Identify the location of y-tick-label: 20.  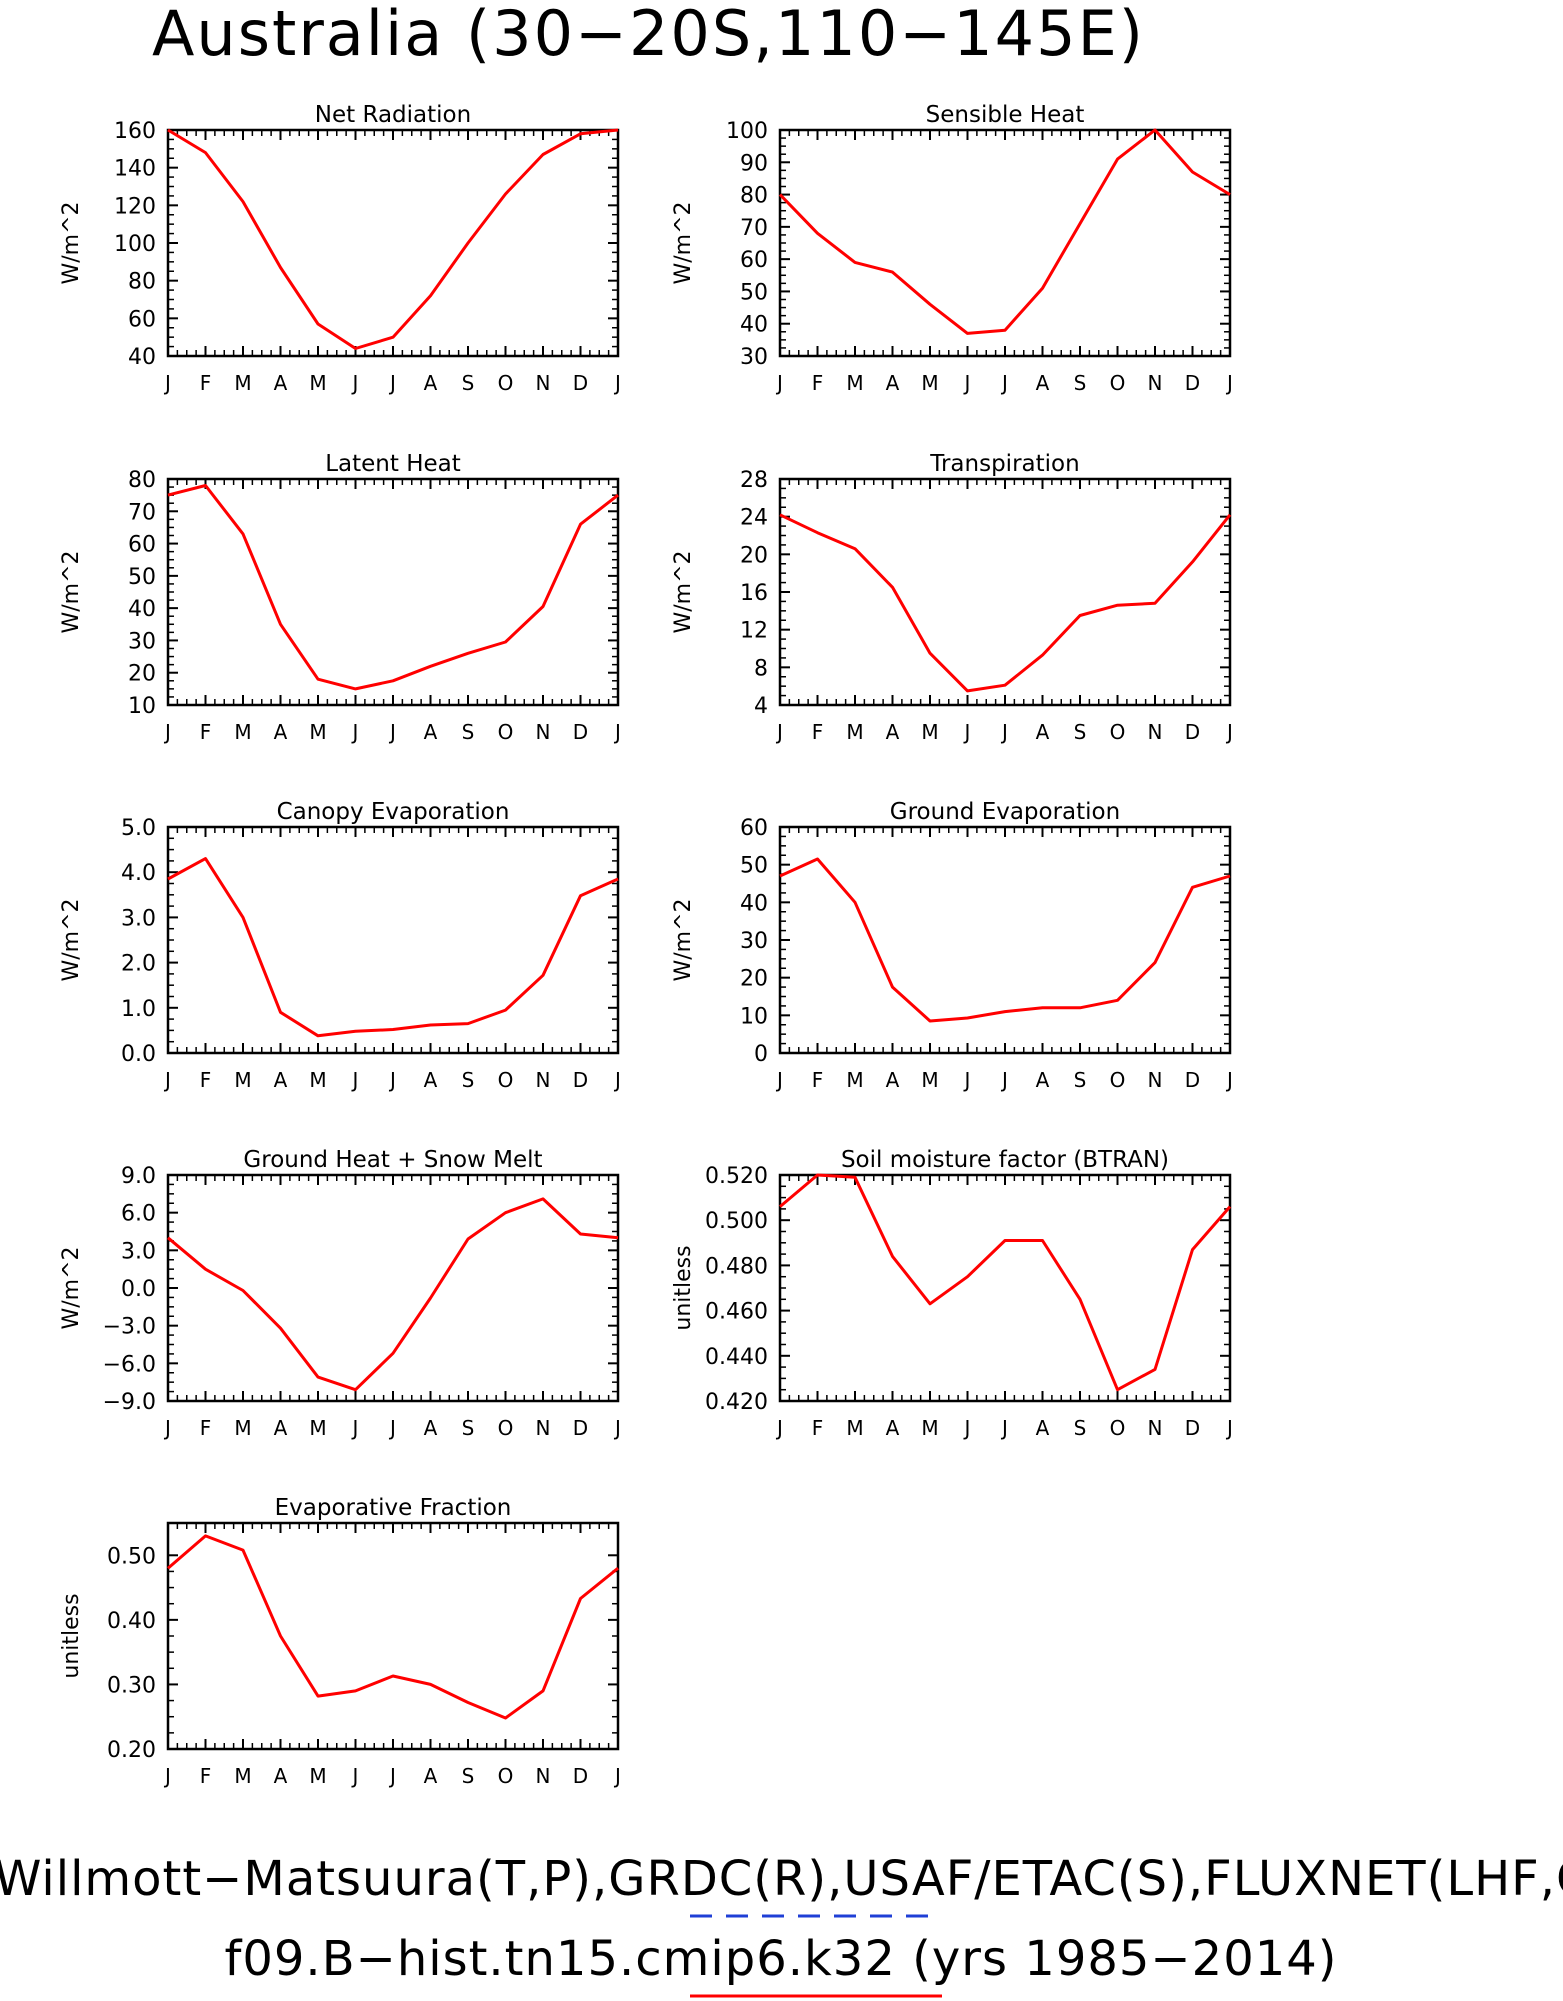
(754, 979).